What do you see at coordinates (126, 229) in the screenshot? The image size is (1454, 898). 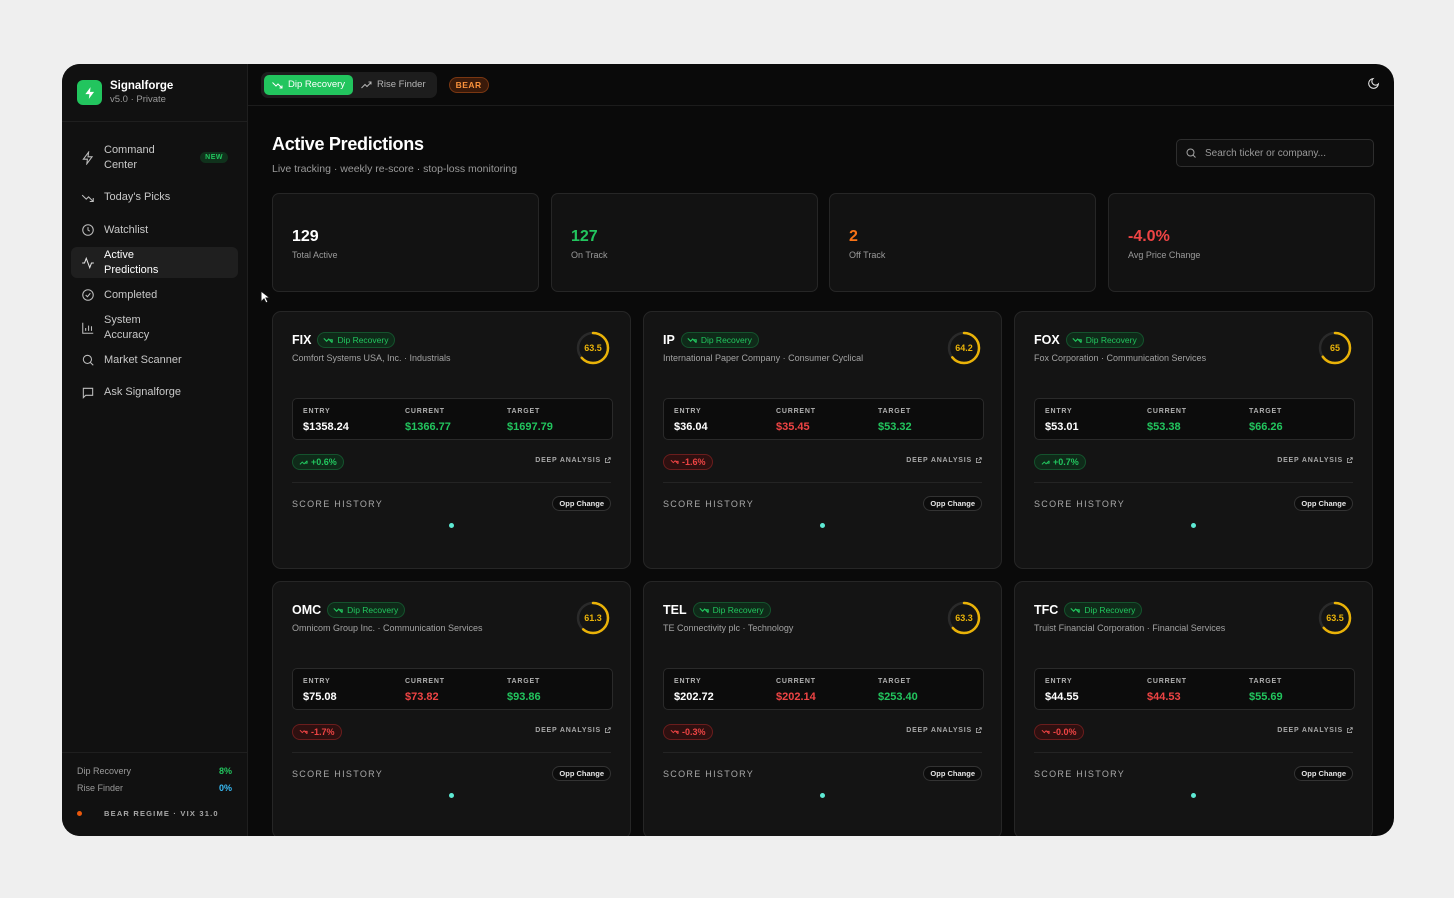 I see `sidebar-item-label: Watchlist` at bounding box center [126, 229].